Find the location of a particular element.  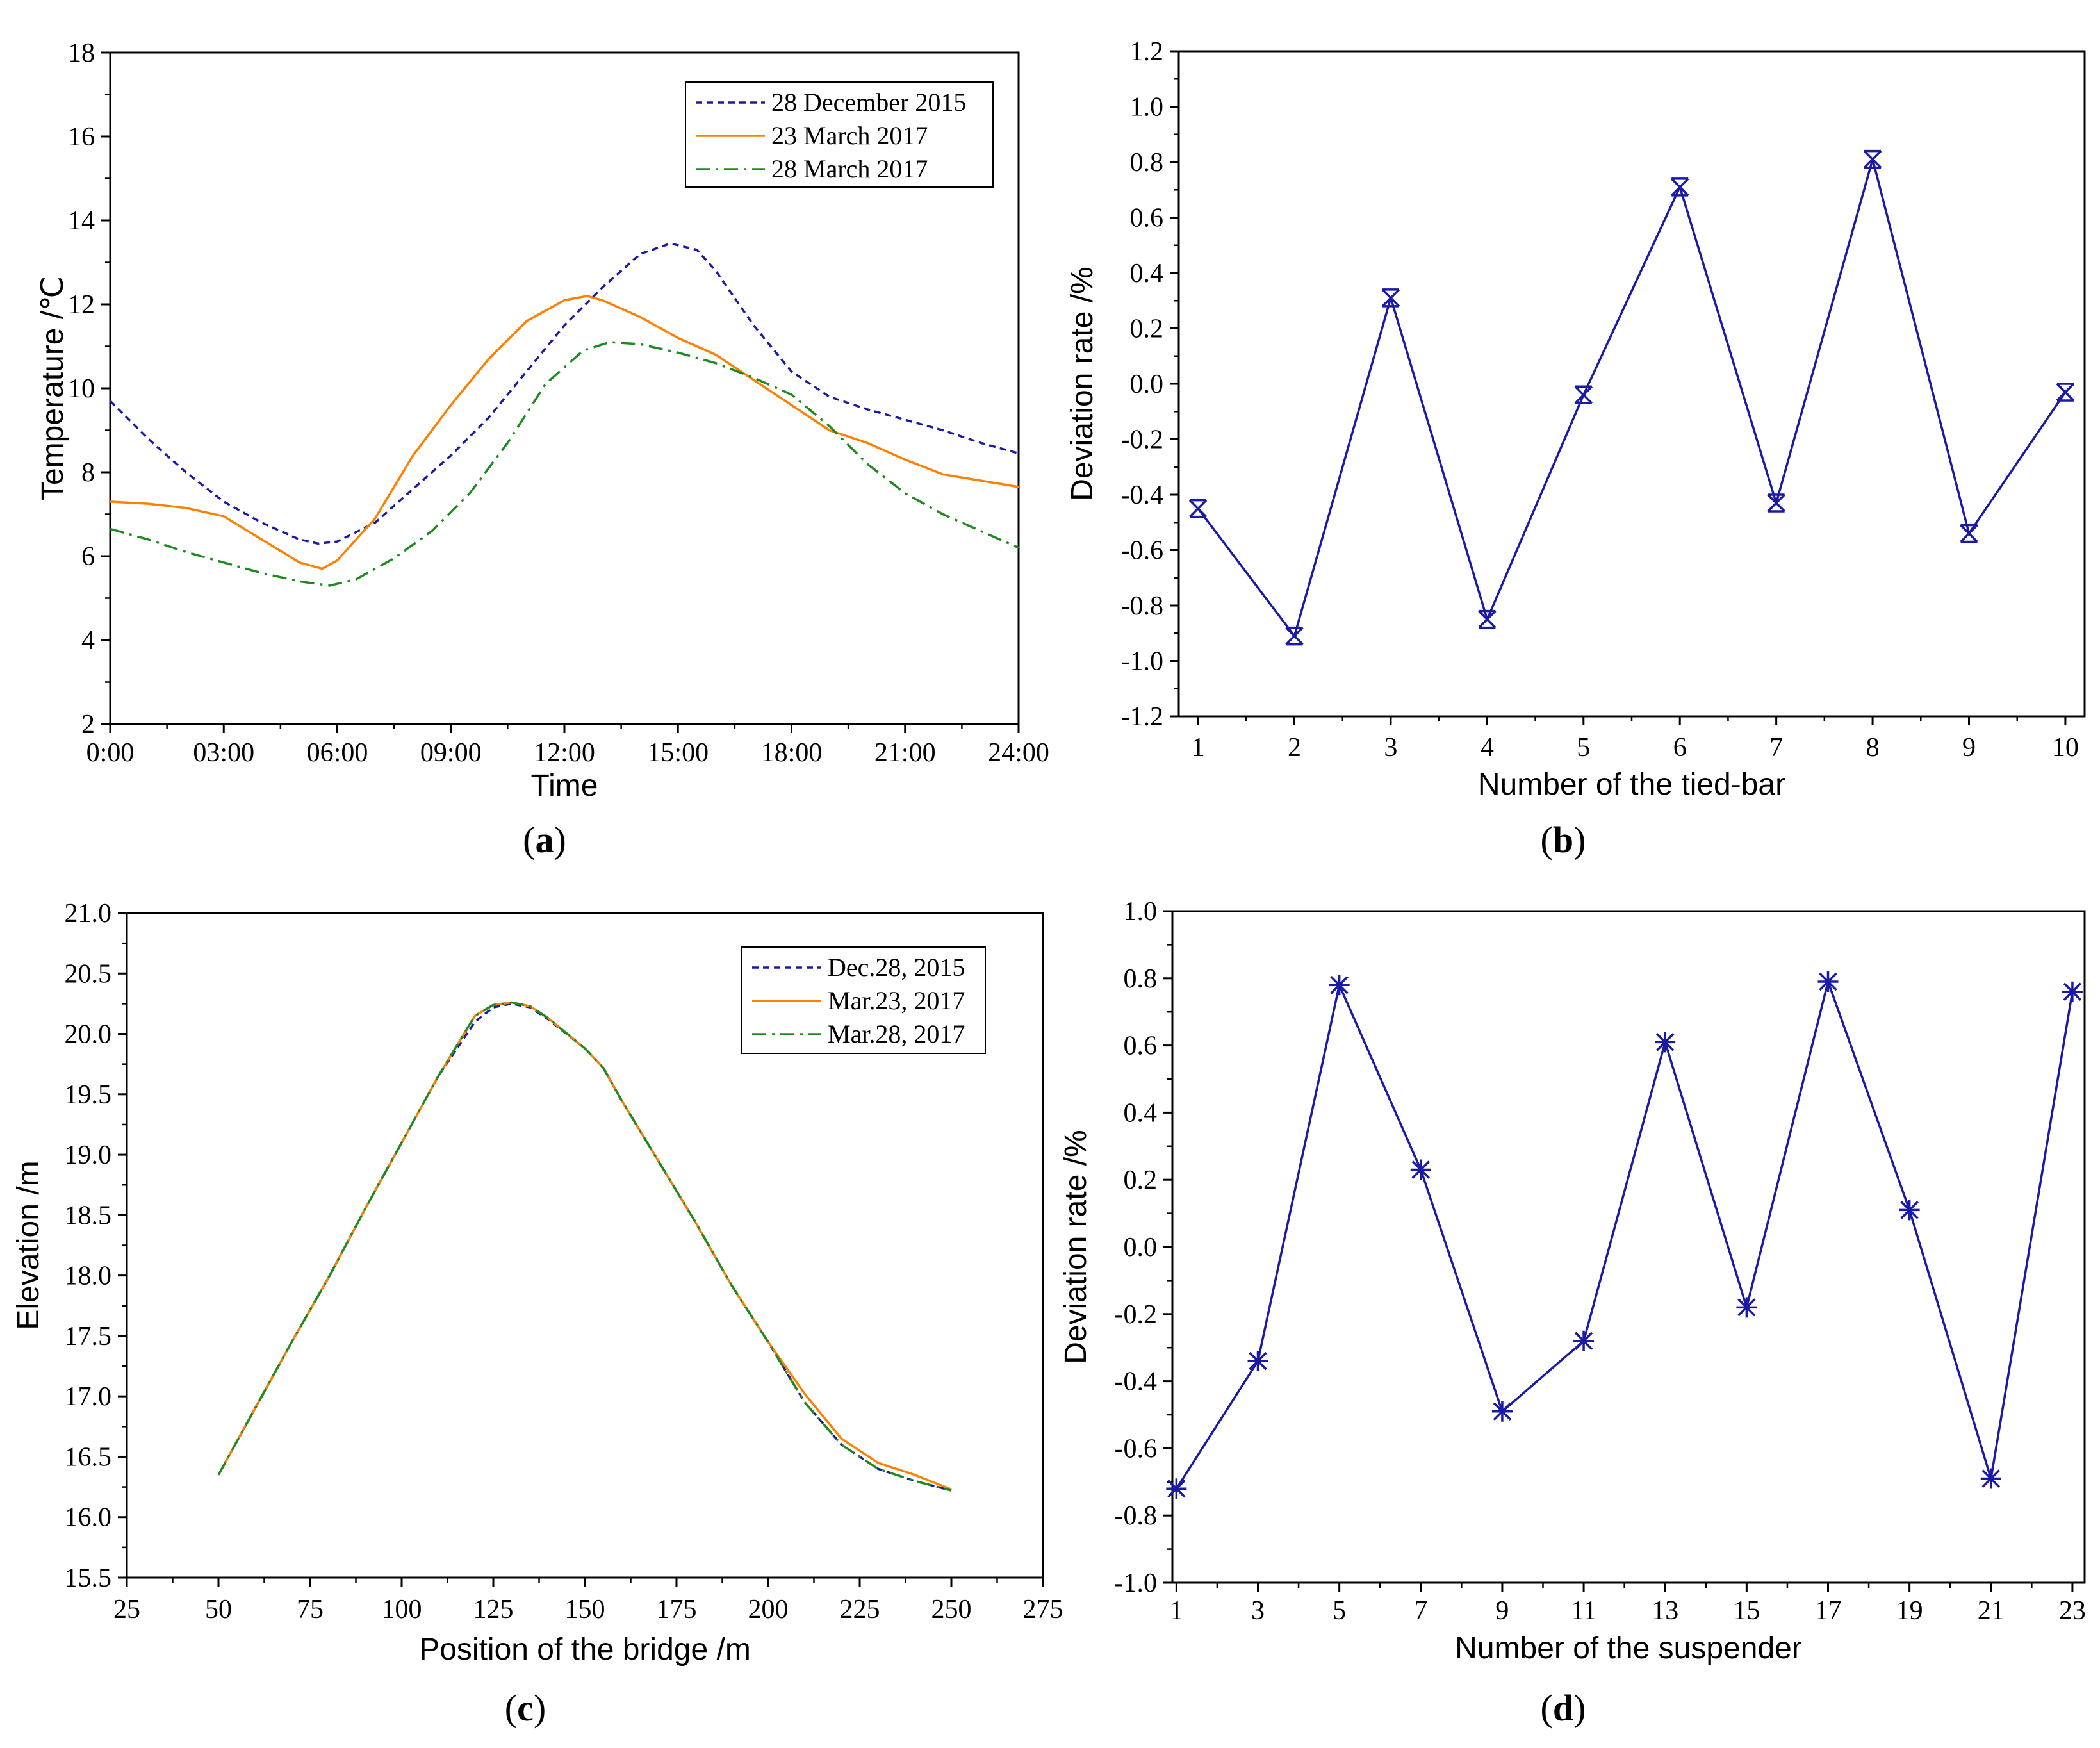

y-tick-label: 10 is located at coordinates (81, 389).